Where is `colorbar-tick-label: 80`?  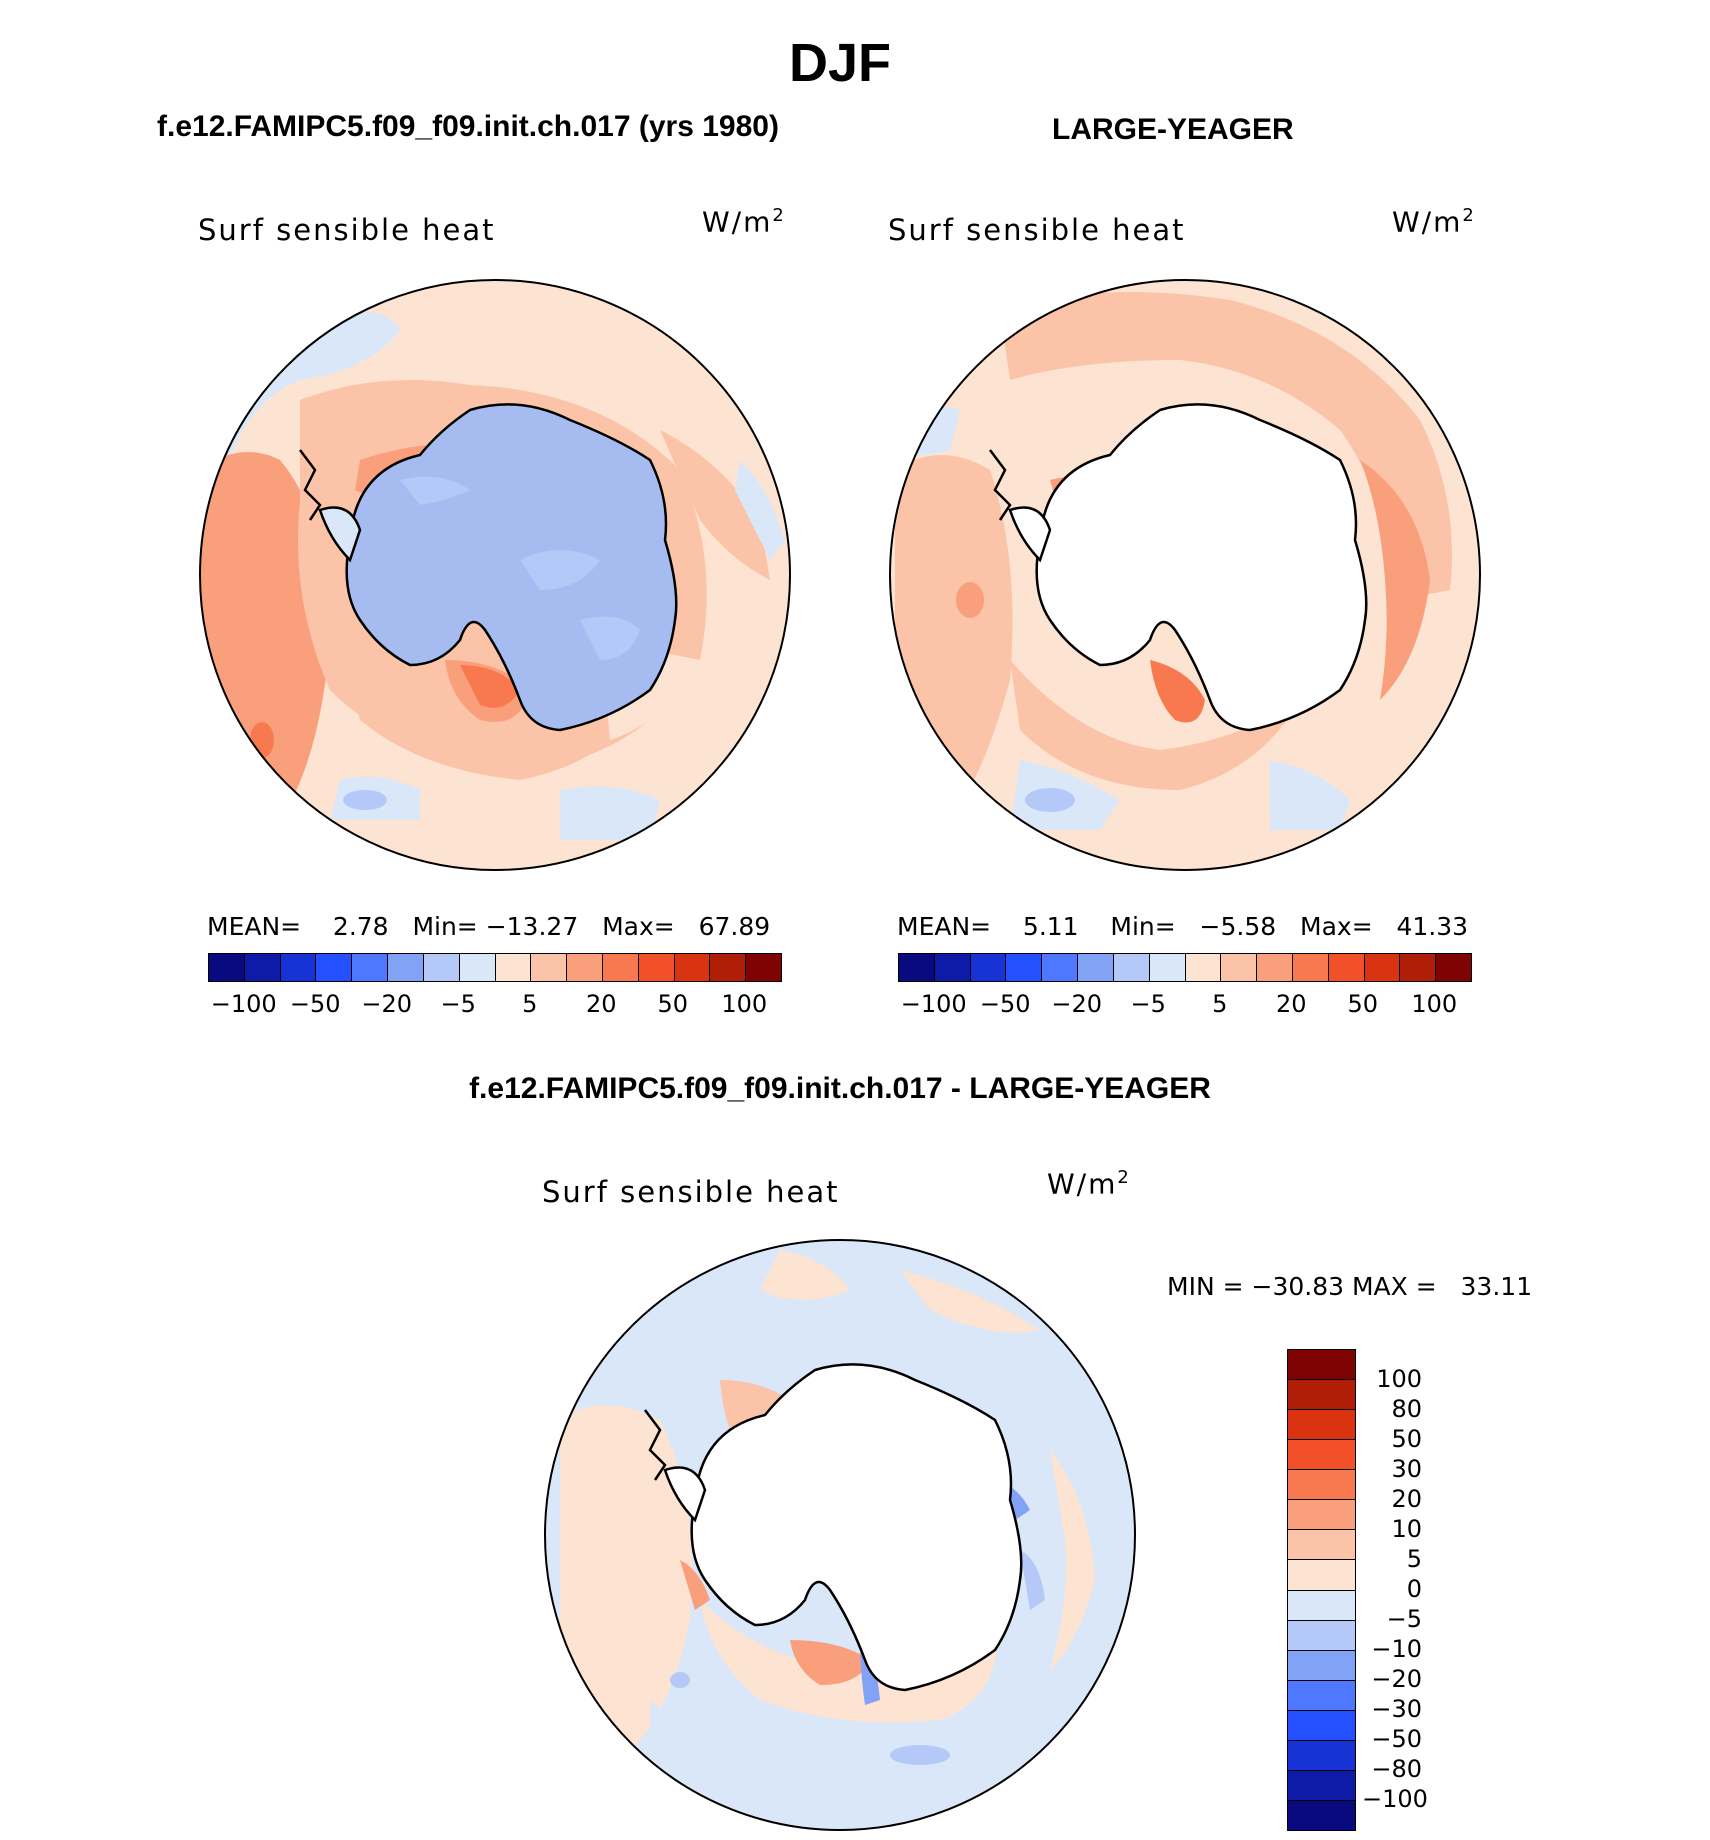
colorbar-tick-label: 80 is located at coordinates (1406, 1409).